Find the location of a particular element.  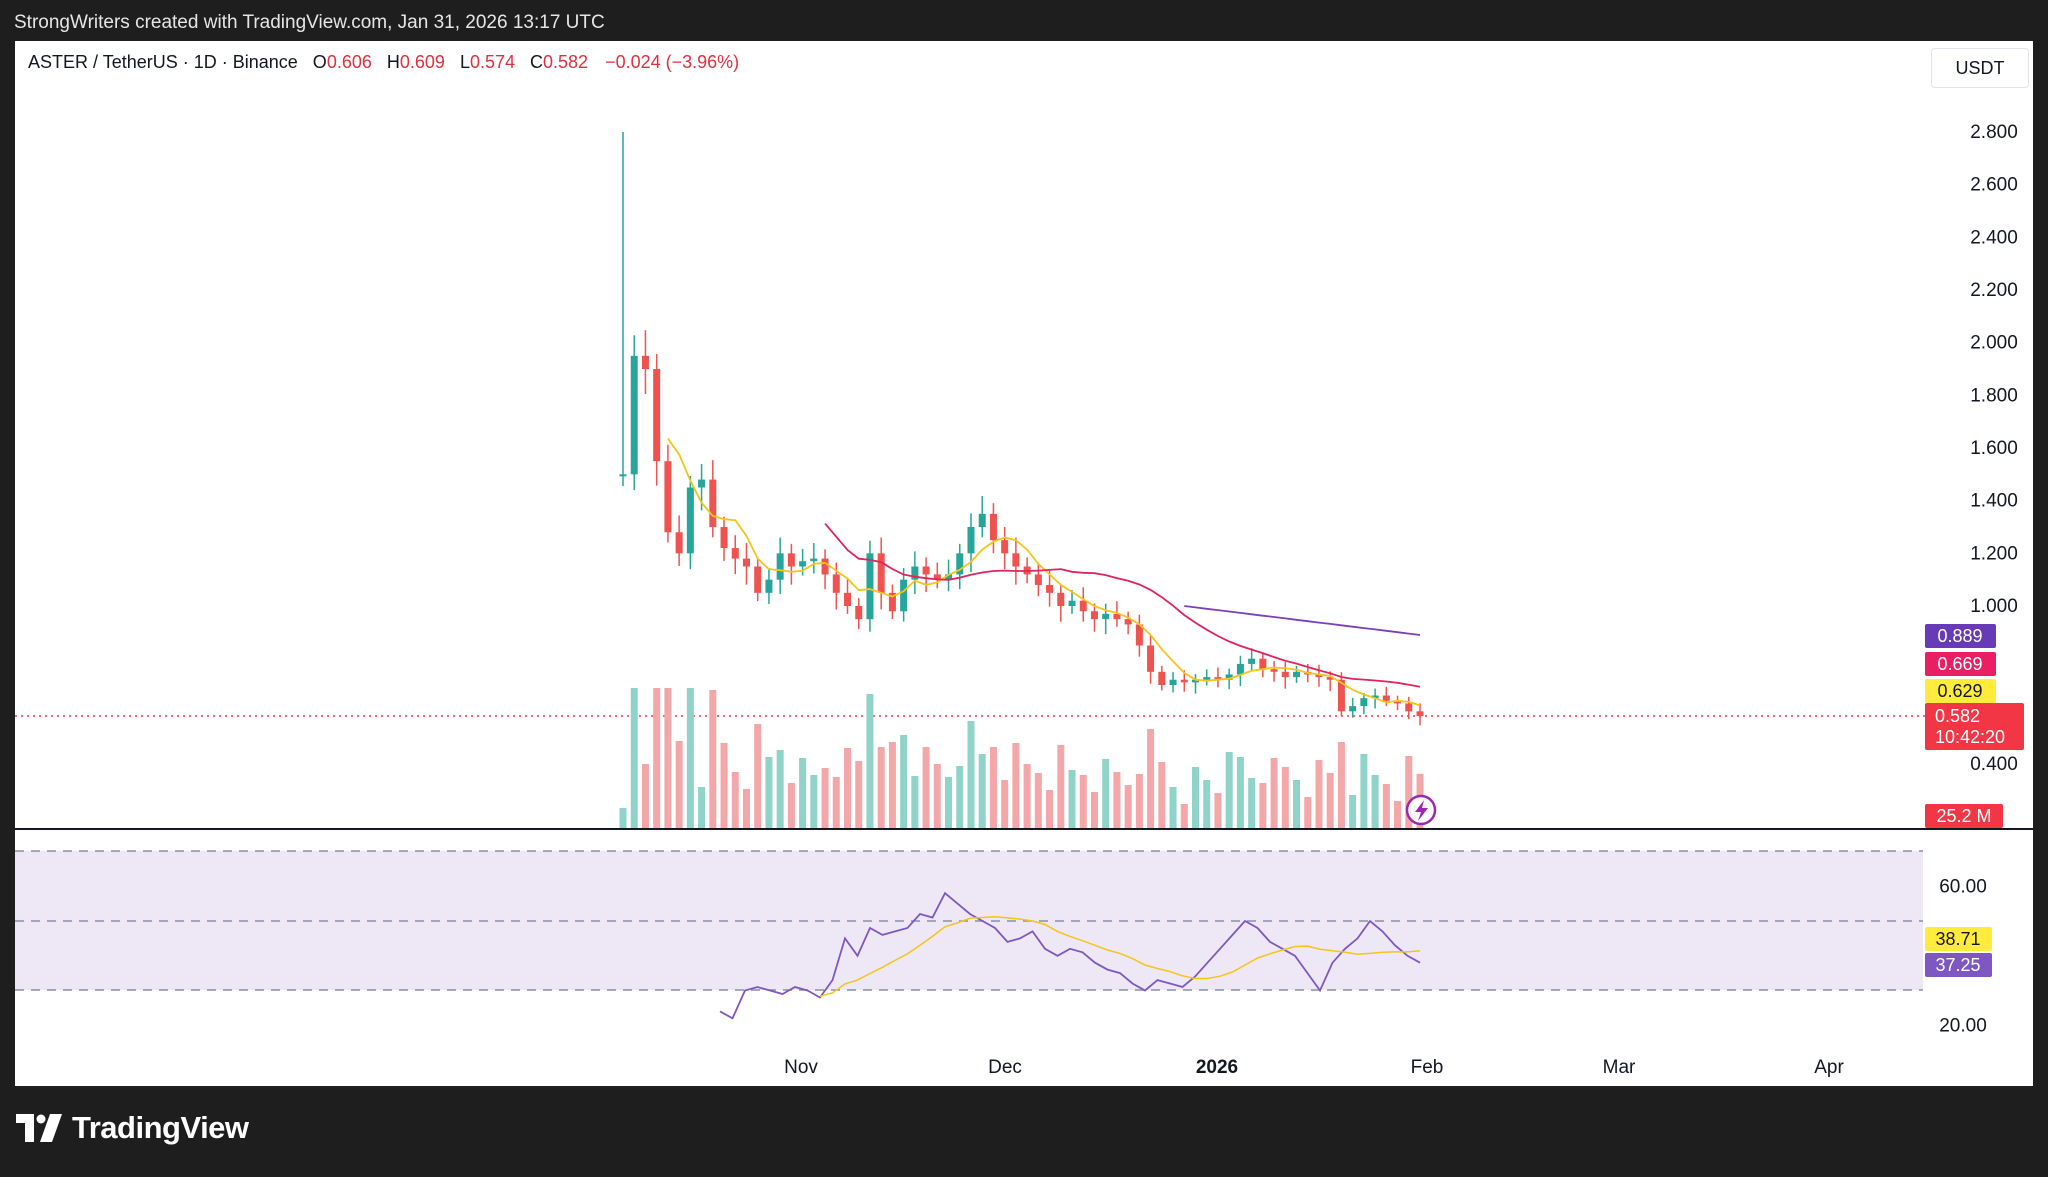

close-value: 0.582 is located at coordinates (566, 62).